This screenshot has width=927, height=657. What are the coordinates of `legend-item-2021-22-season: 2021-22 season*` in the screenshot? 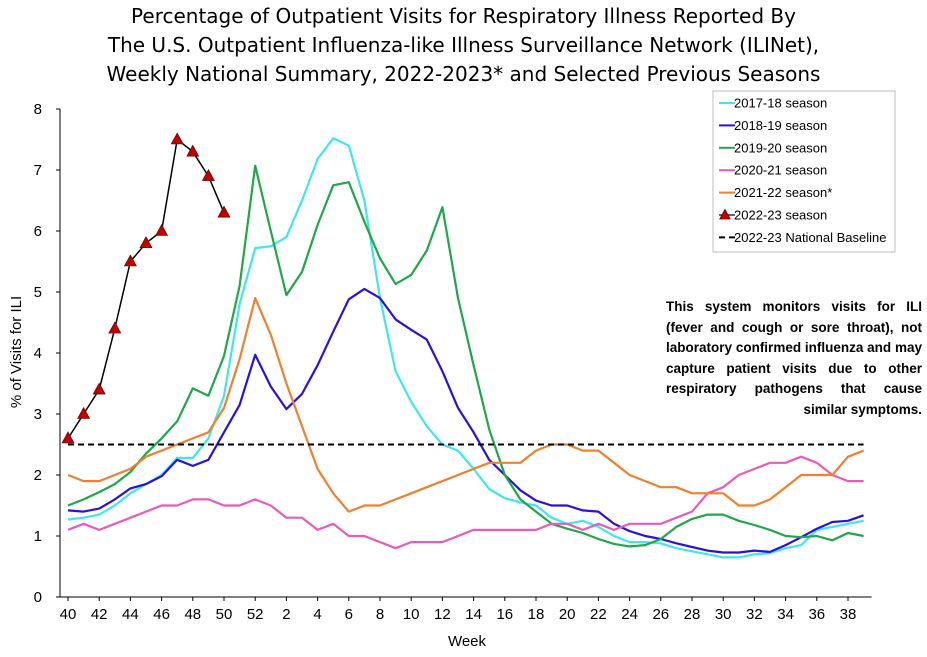 It's located at (775, 192).